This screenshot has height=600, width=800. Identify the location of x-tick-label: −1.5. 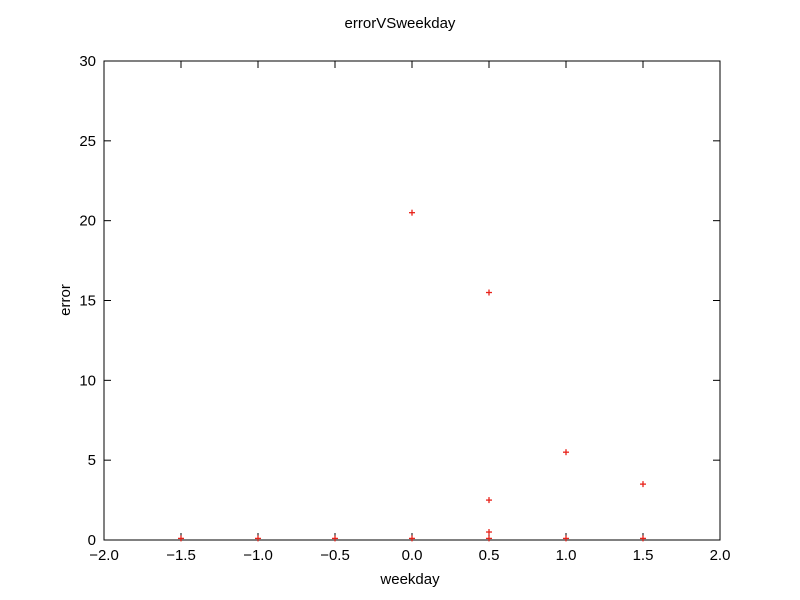
(181, 555).